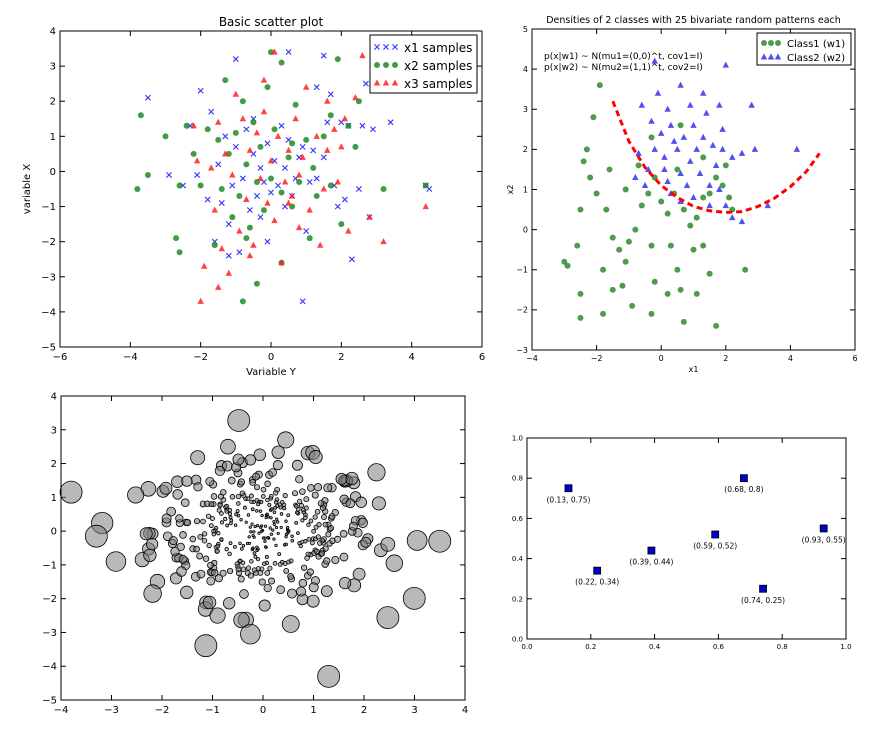 The width and height of the screenshot is (876, 738). Describe the element at coordinates (482, 357) in the screenshot. I see `x-tick-label: 6` at that location.